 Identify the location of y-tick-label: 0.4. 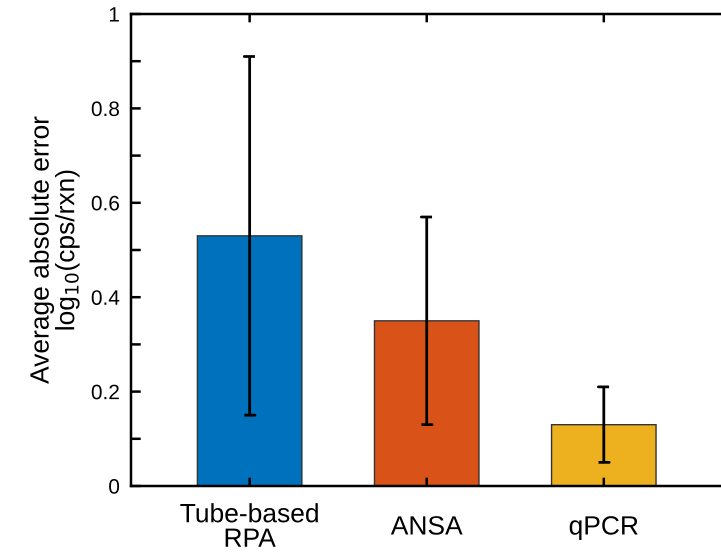
(106, 297).